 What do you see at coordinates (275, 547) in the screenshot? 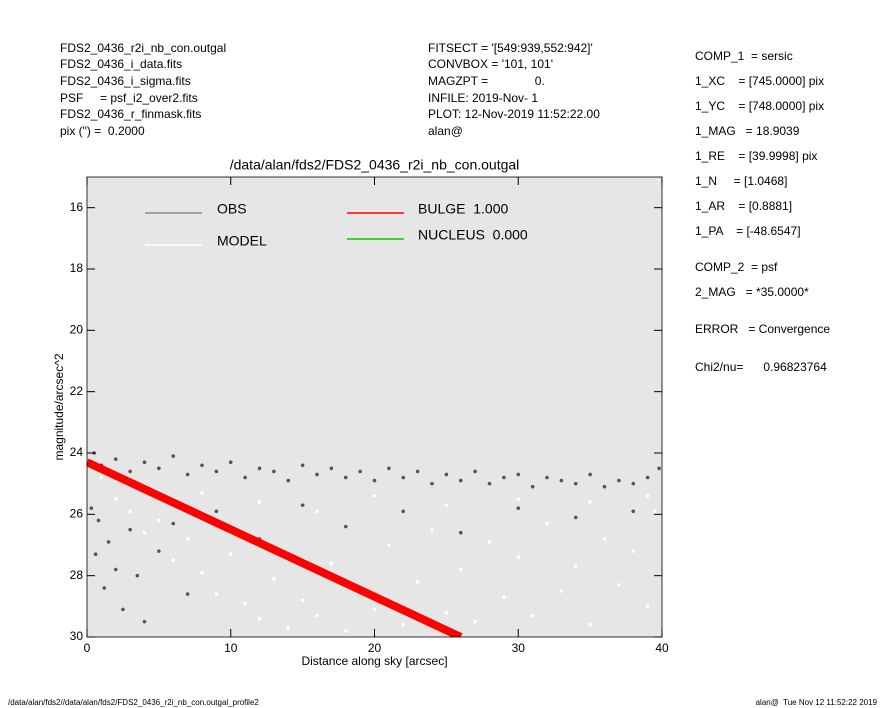
I see `model-line` at bounding box center [275, 547].